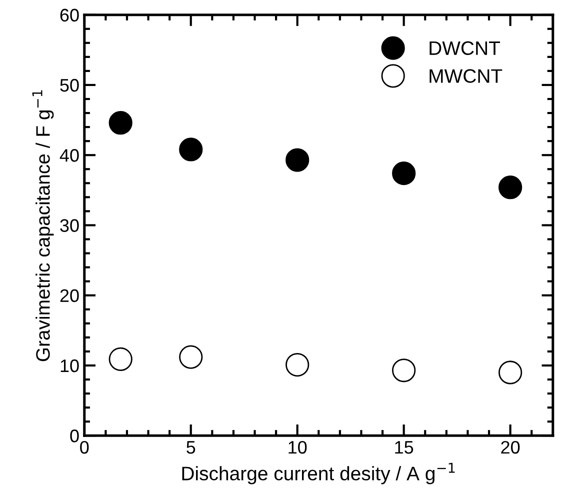 The image size is (582, 495). Describe the element at coordinates (69, 225) in the screenshot. I see `y-tick-label: 30` at that location.